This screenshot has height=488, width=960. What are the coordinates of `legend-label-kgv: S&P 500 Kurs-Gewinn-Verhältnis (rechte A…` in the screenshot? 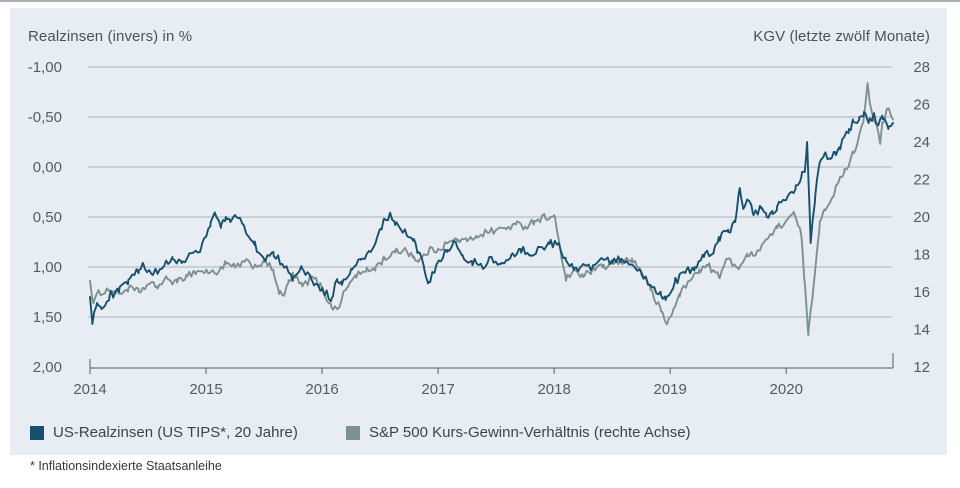 It's located at (530, 432).